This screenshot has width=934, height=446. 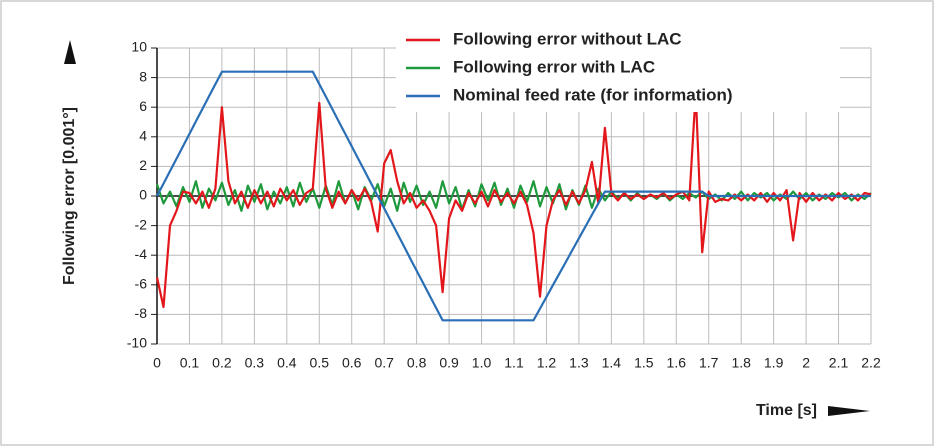 What do you see at coordinates (143, 106) in the screenshot?
I see `y-tick-label: 6` at bounding box center [143, 106].